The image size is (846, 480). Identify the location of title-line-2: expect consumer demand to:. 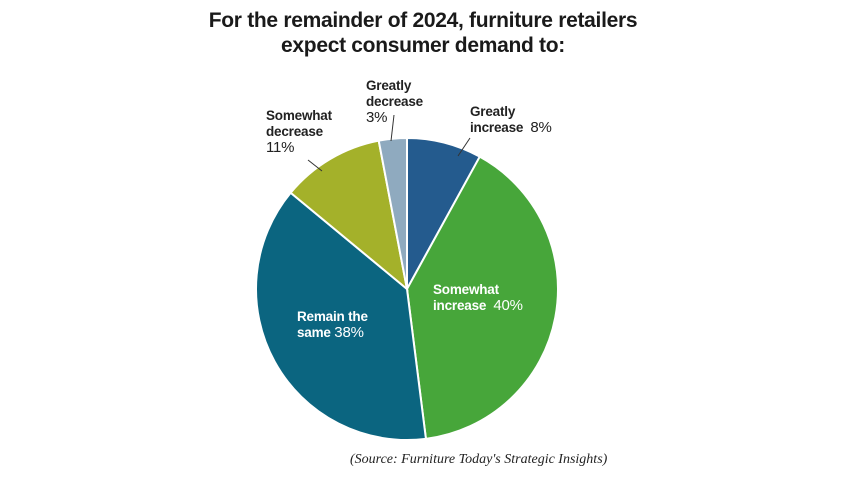
(423, 45).